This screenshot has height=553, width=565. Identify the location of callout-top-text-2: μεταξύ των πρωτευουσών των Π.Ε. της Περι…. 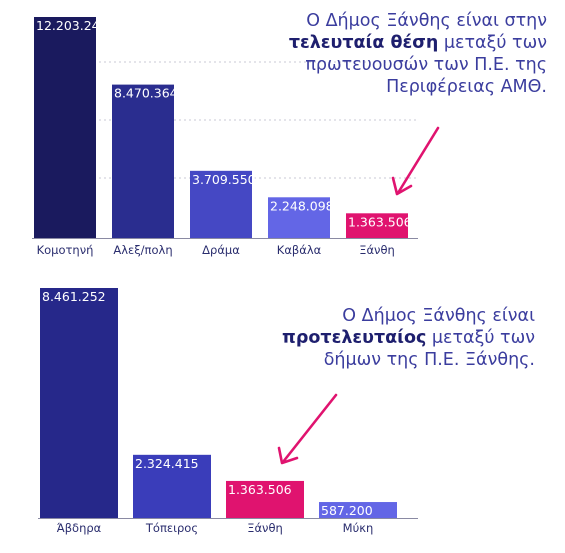
(426, 65).